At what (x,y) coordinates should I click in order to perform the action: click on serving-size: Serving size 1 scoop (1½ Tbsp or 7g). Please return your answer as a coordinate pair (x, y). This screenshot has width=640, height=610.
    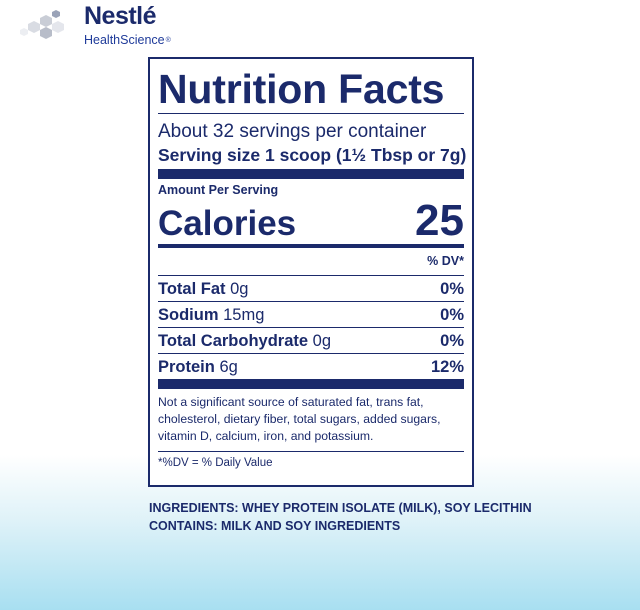
    Looking at the image, I should click on (312, 155).